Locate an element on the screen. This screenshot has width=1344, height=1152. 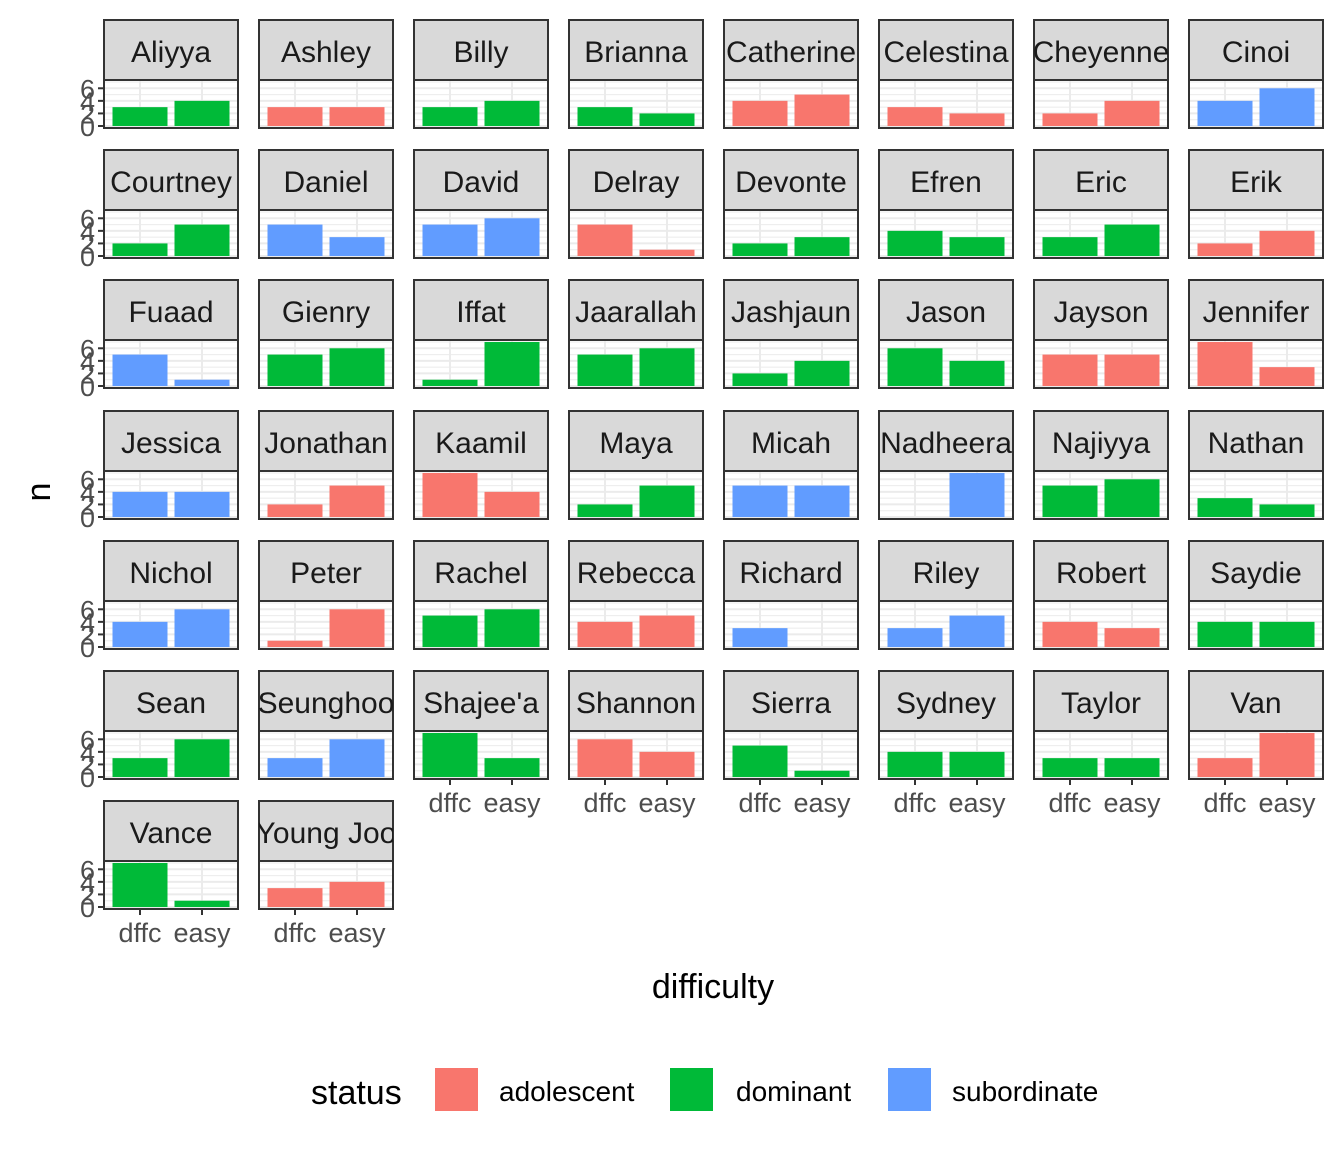
facet-label: Jason is located at coordinates (946, 312).